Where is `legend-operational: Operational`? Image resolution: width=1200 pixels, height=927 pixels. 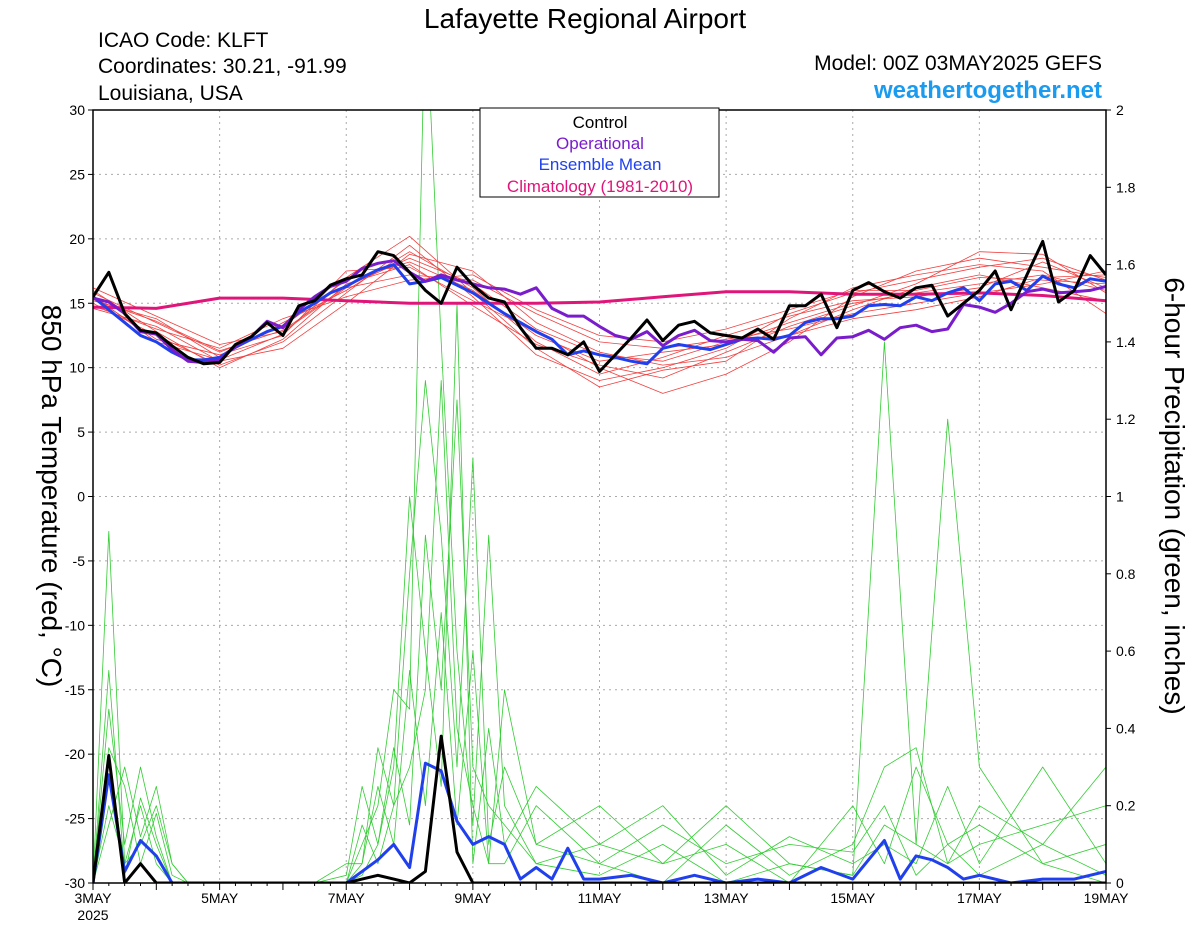
legend-operational: Operational is located at coordinates (600, 143).